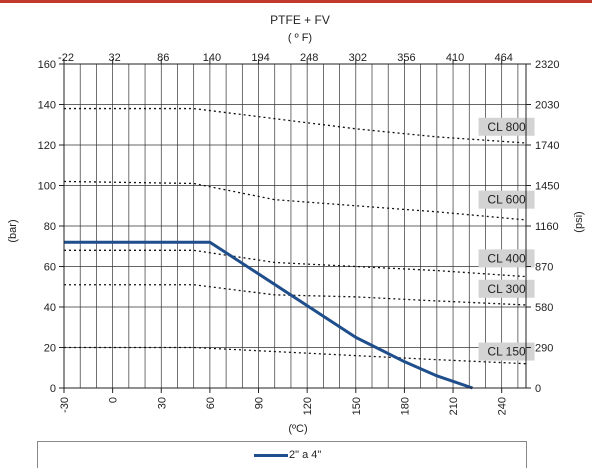 This screenshot has height=468, width=592. What do you see at coordinates (455, 58) in the screenshot?
I see `top-tick-label: 410` at bounding box center [455, 58].